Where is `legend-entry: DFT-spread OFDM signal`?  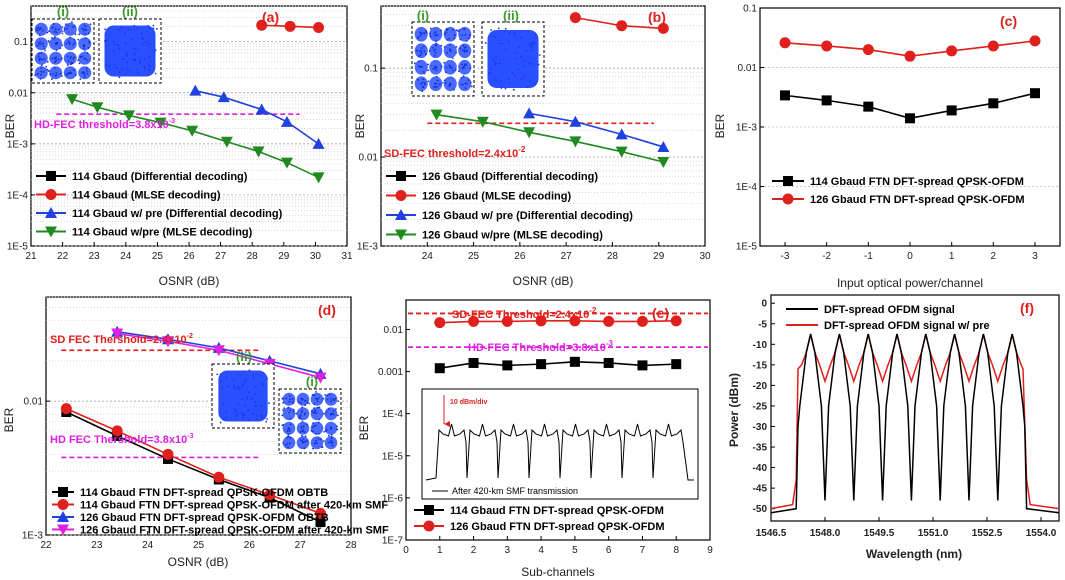 legend-entry: DFT-spread OFDM signal is located at coordinates (889, 310).